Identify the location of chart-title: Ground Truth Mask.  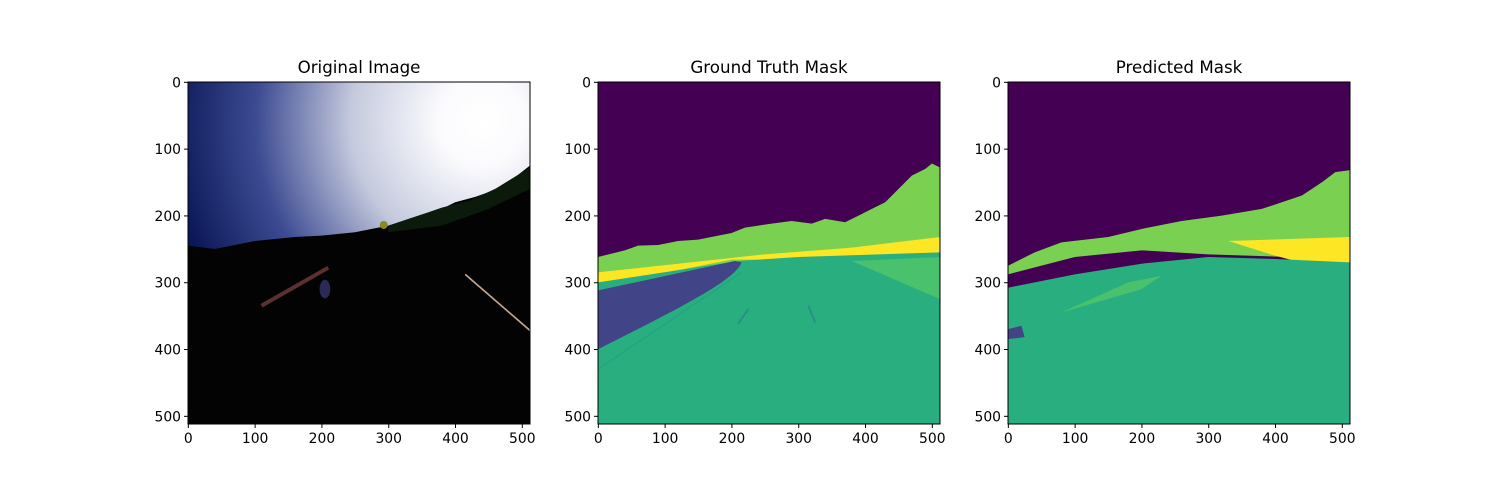
(769, 67).